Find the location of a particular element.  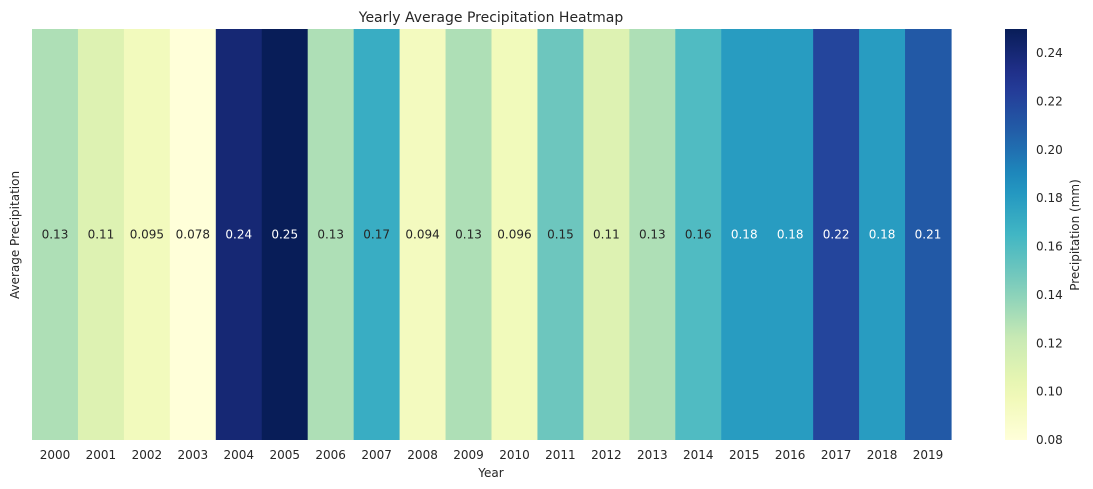

x-tick-label: 2016 is located at coordinates (790, 455).